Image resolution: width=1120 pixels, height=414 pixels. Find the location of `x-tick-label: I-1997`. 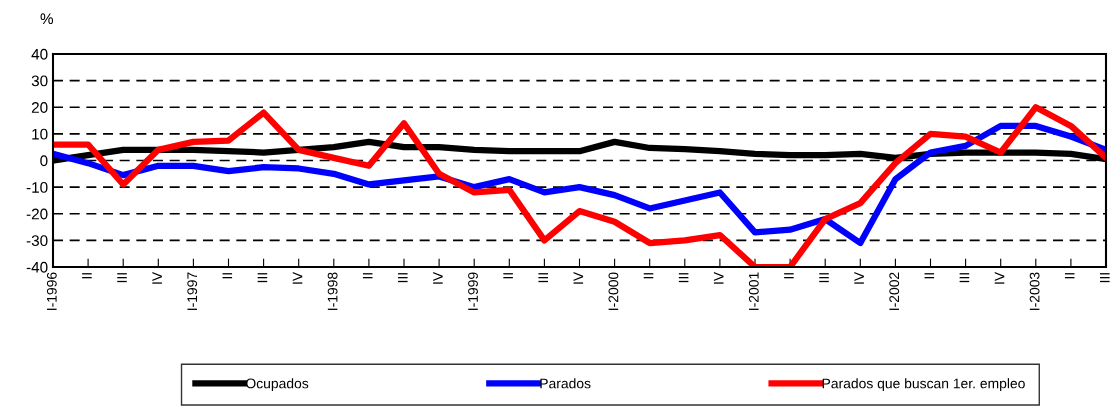

x-tick-label: I-1997 is located at coordinates (192, 291).